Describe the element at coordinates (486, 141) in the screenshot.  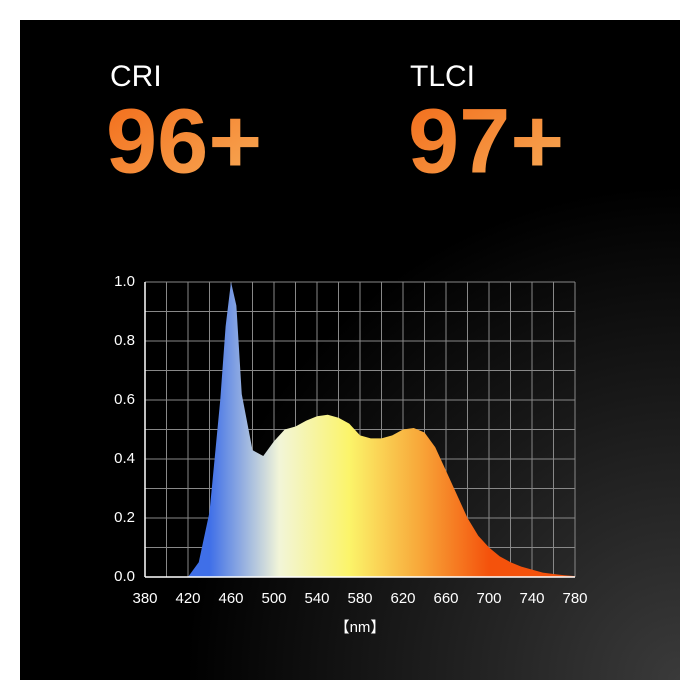
I see `metric-value: 97+` at that location.